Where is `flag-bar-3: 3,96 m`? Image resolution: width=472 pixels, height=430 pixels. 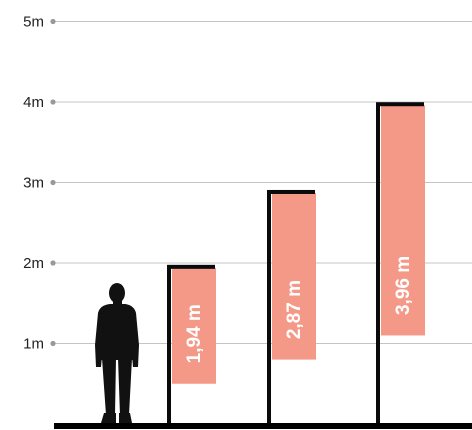
flag-bar-3: 3,96 m is located at coordinates (400, 263).